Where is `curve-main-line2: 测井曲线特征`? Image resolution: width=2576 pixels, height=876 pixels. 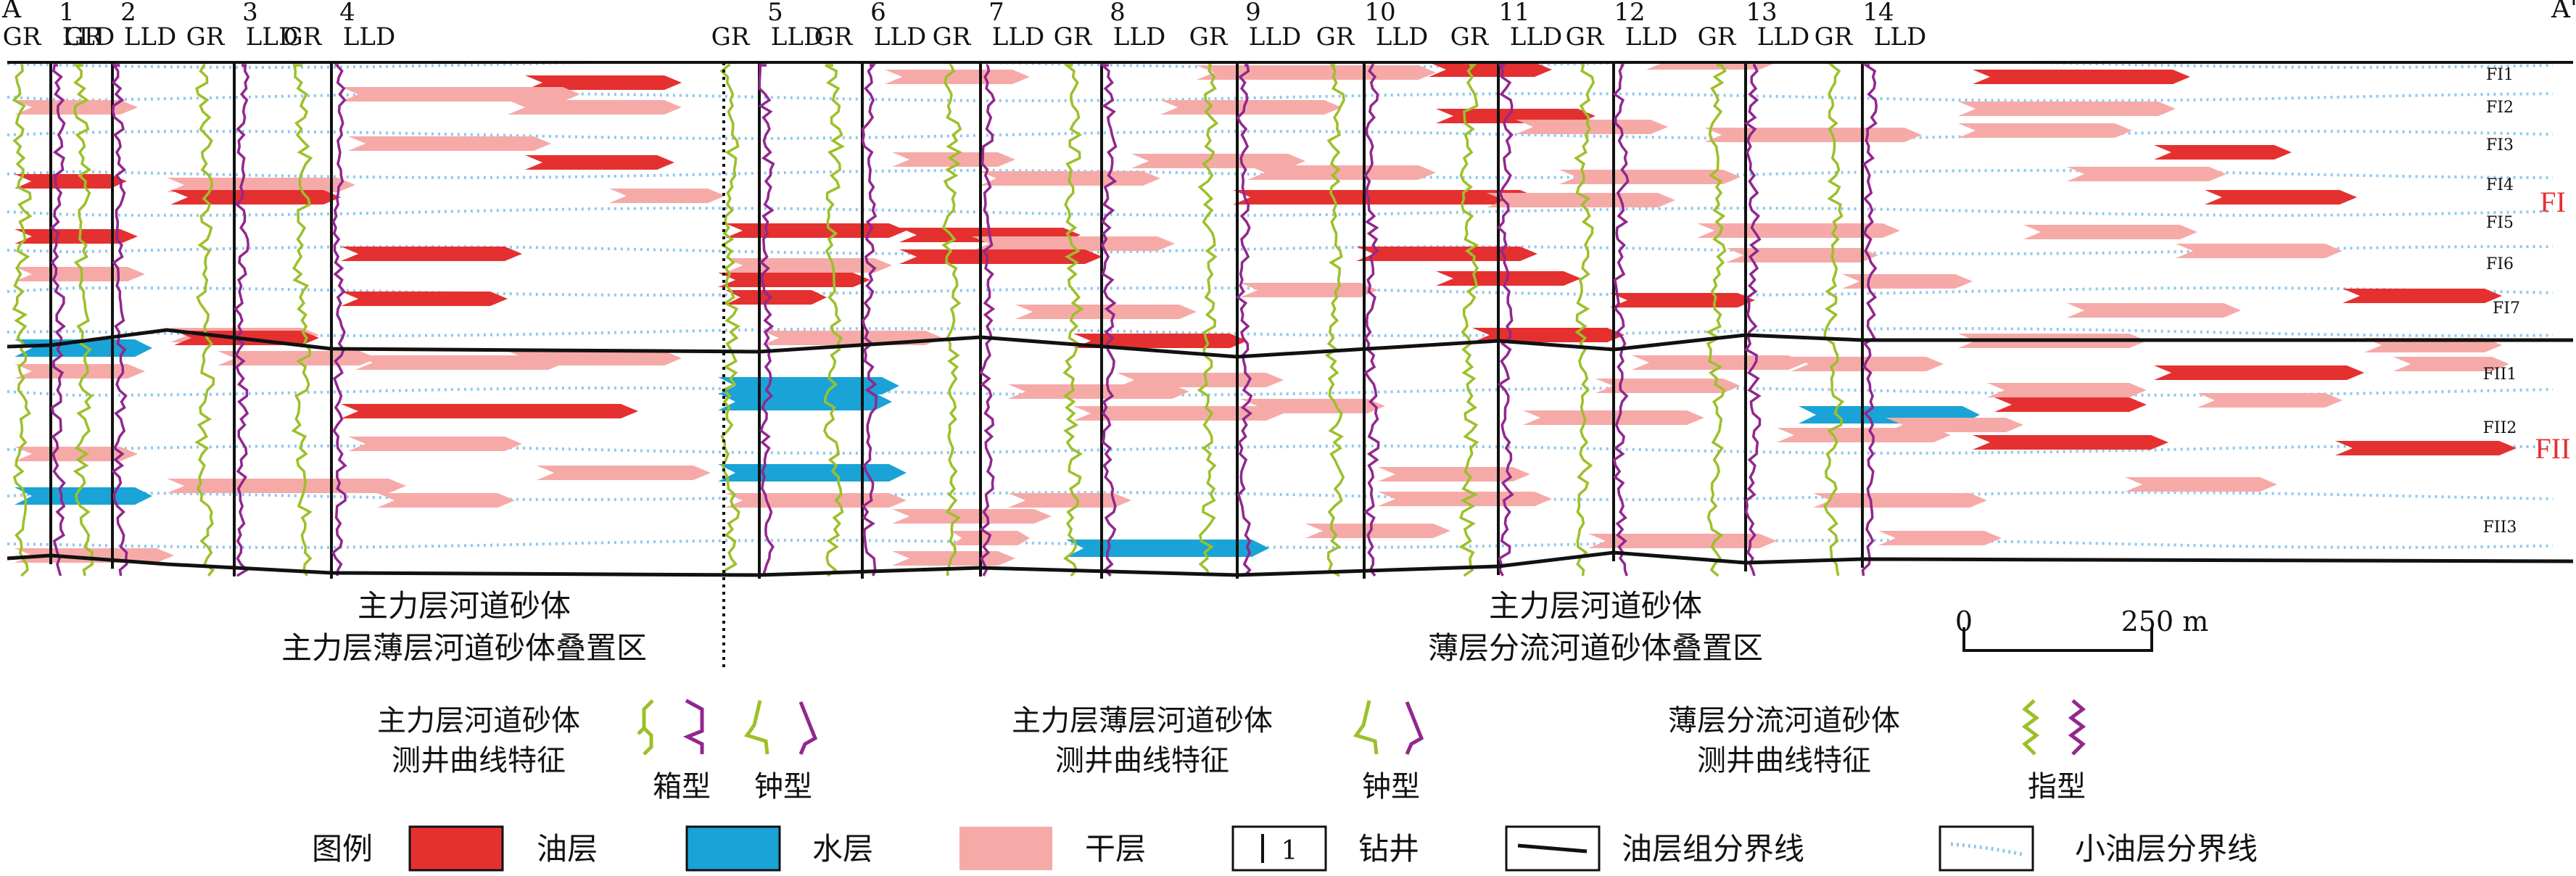 curve-main-line2: 测井曲线特征 is located at coordinates (479, 761).